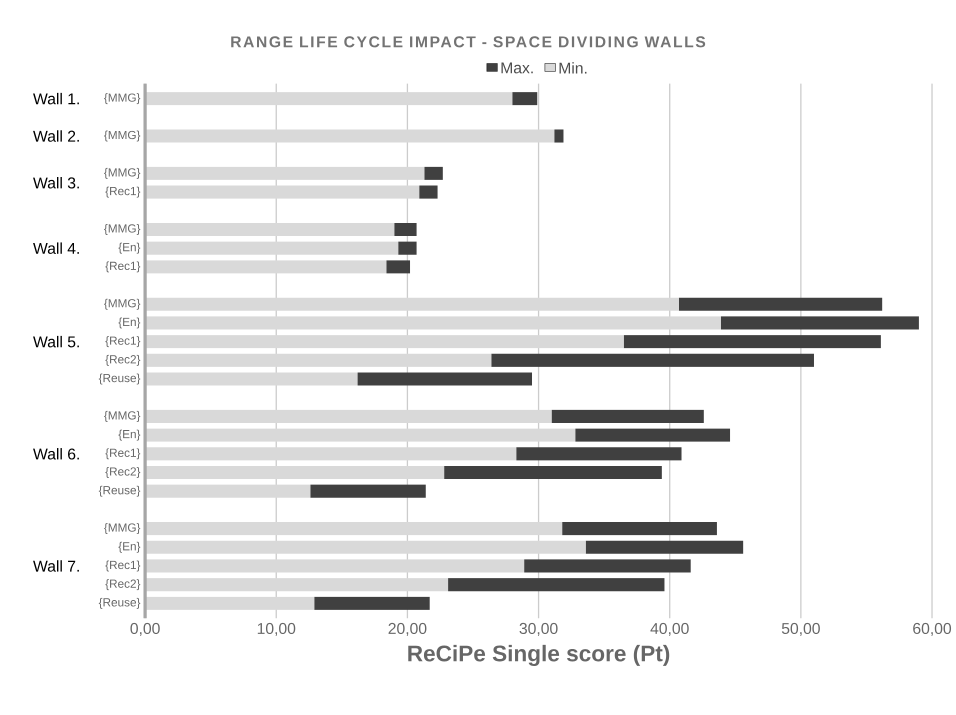  I want to click on chart-title: RANGE LIFE CYCLE IMPACT - SPACE DIVIDING WALLS, so click(468, 42).